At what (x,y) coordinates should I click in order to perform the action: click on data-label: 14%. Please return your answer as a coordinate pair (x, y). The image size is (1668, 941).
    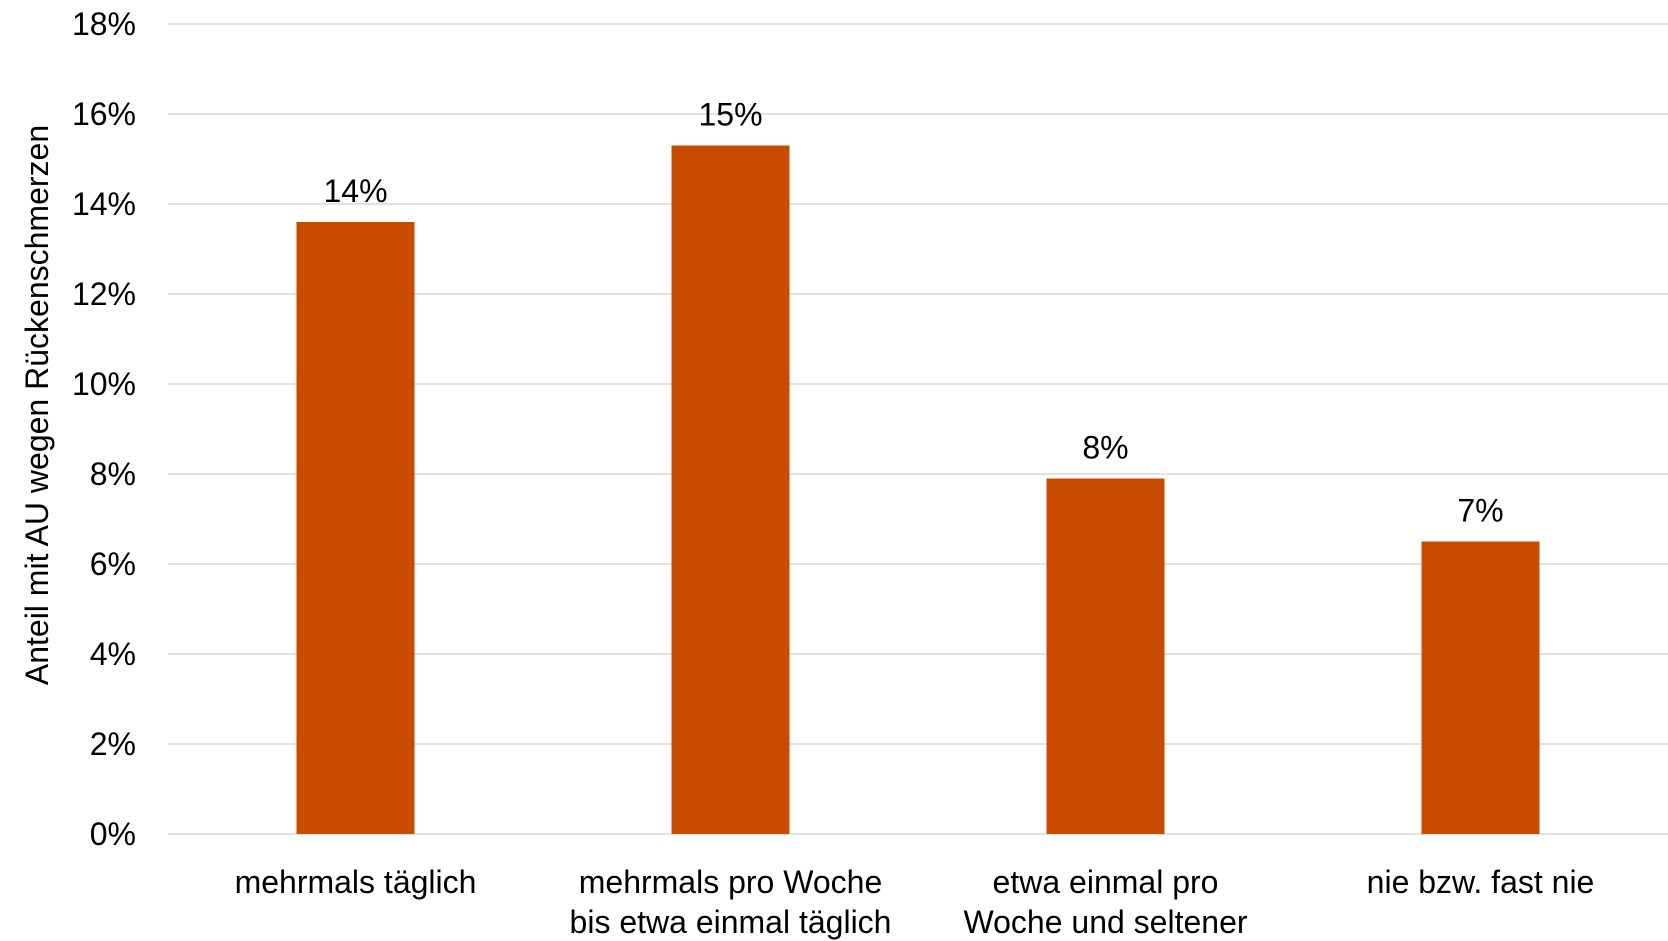
    Looking at the image, I should click on (355, 191).